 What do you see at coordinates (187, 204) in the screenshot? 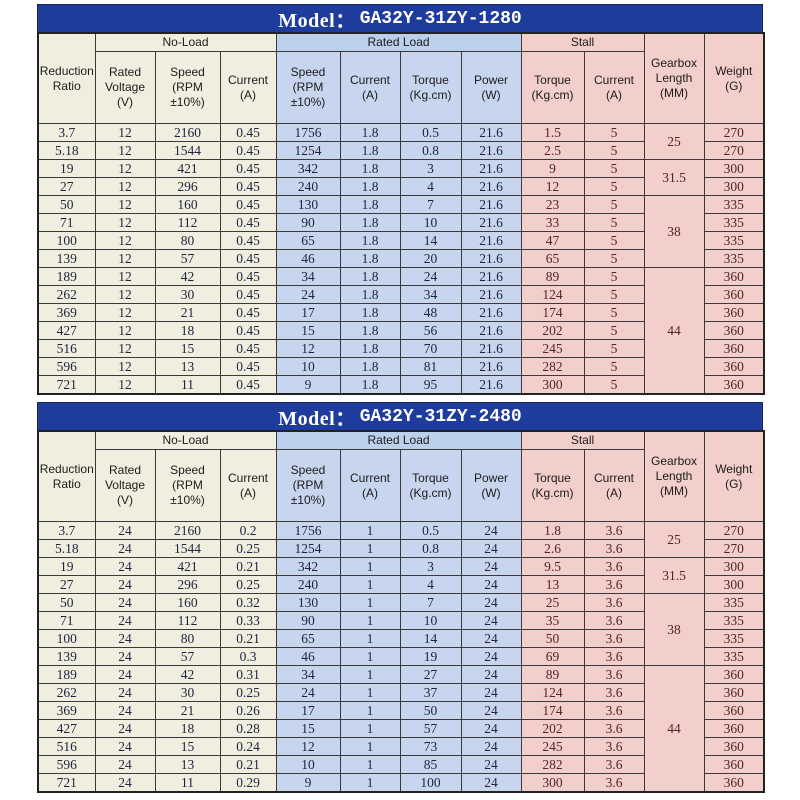
I see `cell-no-load-speed: 160` at bounding box center [187, 204].